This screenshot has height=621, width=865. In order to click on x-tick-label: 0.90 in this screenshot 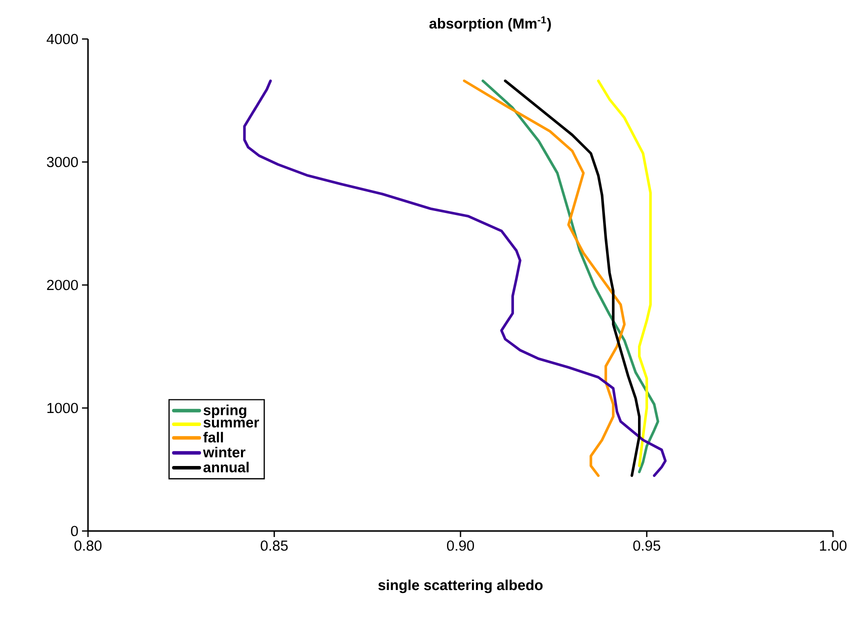, I will do `click(460, 545)`.